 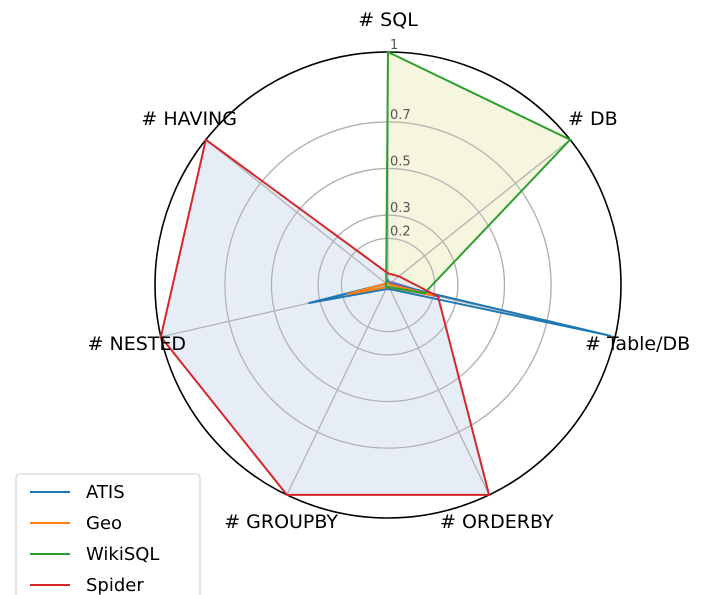 I want to click on legend-label-wikisql: WikiSQL, so click(x=122, y=554).